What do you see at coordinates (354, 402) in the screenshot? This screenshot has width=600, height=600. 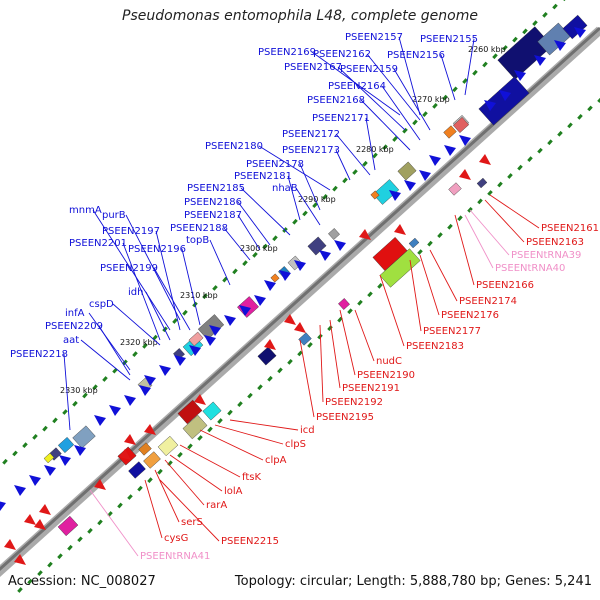 I see `reverse-gene-label: PSEEN2192` at bounding box center [354, 402].